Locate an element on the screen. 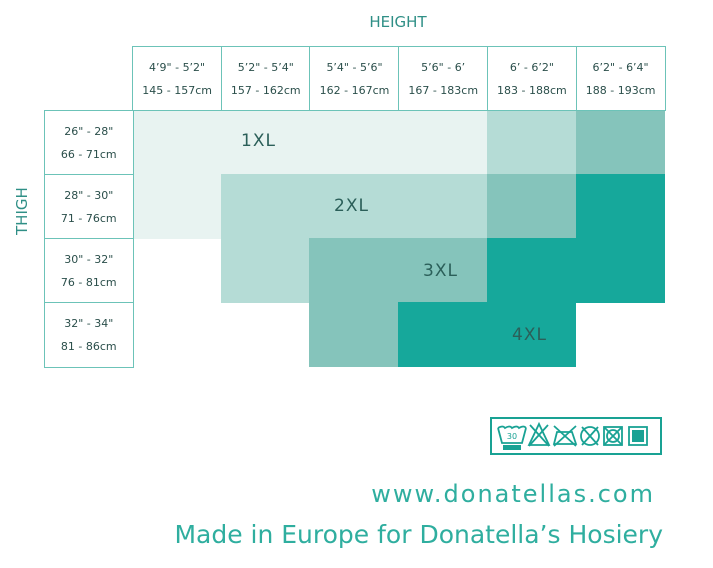 This screenshot has height=568, width=713. thigh-metric: 81 - 86cm is located at coordinates (88, 346).